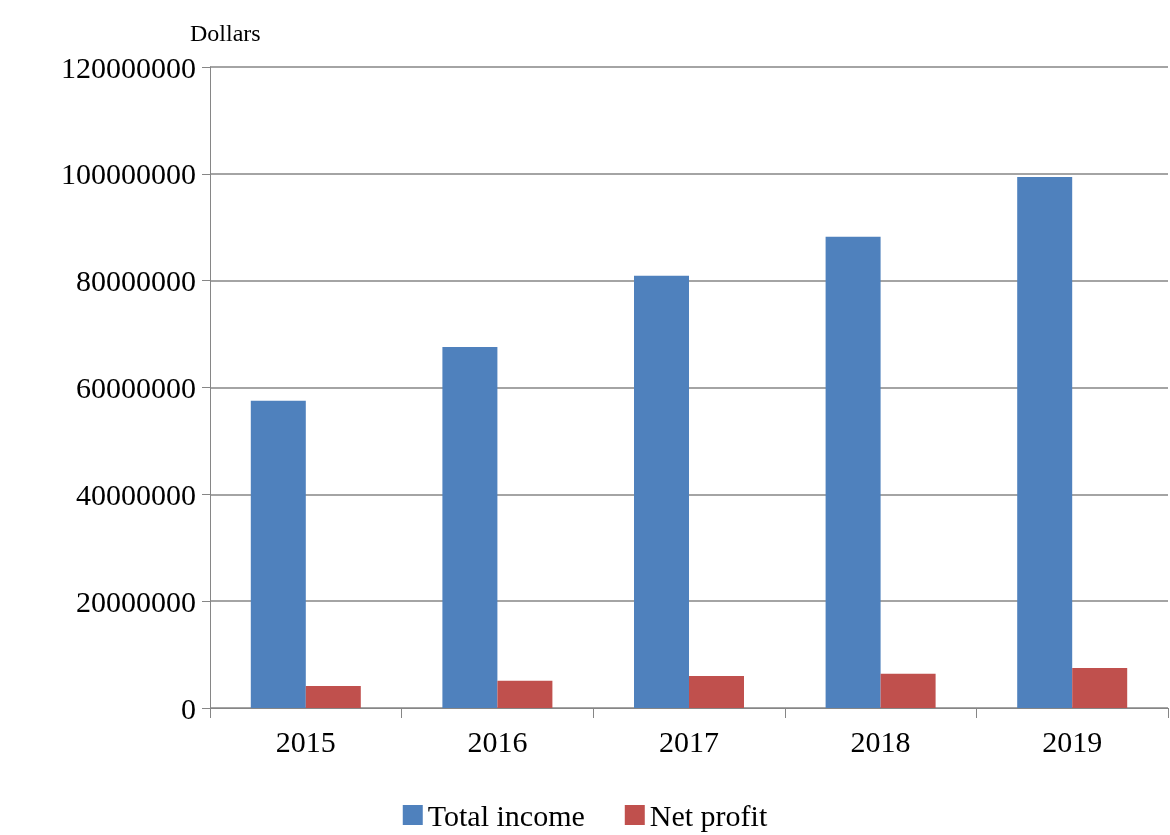 The image size is (1170, 835). I want to click on x-tick-label: 2017, so click(689, 741).